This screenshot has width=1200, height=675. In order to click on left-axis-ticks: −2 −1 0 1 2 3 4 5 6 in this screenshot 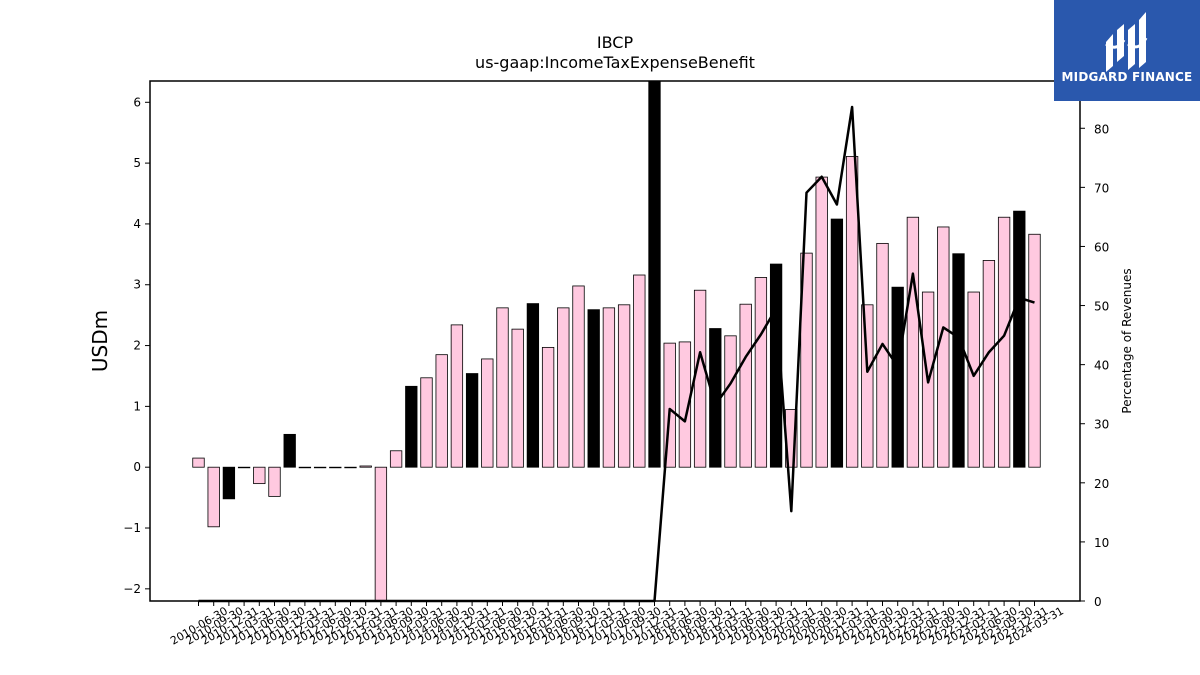, I will do `click(136, 345)`.